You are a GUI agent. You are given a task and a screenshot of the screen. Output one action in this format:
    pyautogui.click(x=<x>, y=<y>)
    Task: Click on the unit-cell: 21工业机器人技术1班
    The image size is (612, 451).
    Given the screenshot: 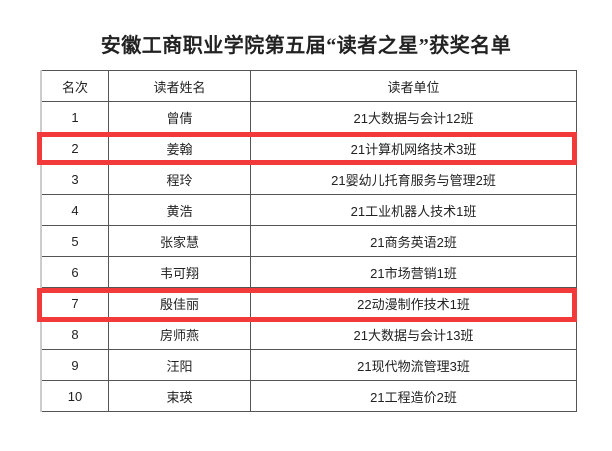 What is the action you would take?
    pyautogui.click(x=413, y=210)
    